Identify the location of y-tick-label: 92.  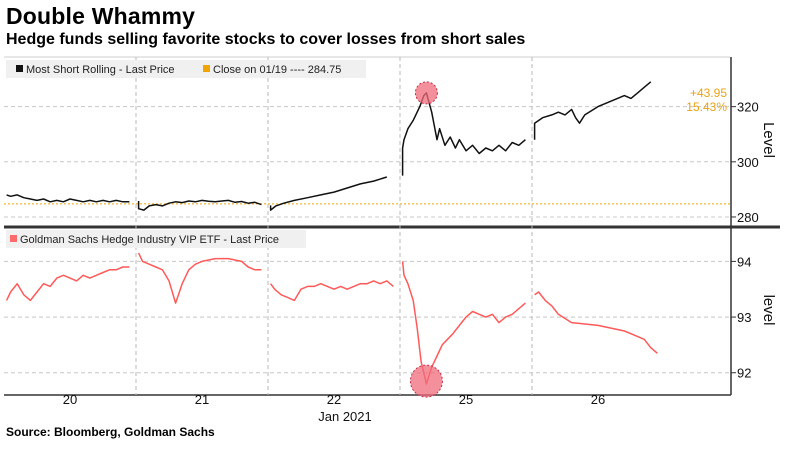
(744, 373).